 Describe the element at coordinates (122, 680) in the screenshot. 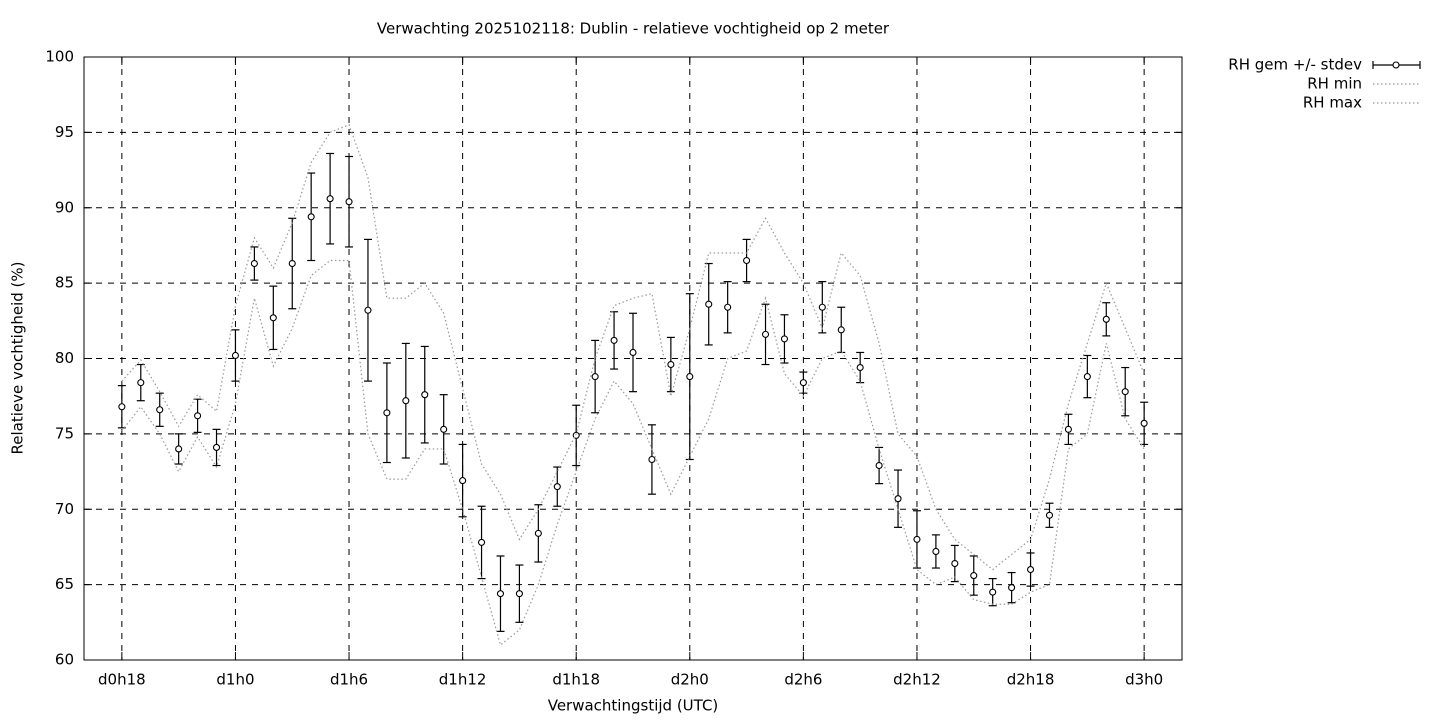

I see `x-tick-label: d0h18` at that location.